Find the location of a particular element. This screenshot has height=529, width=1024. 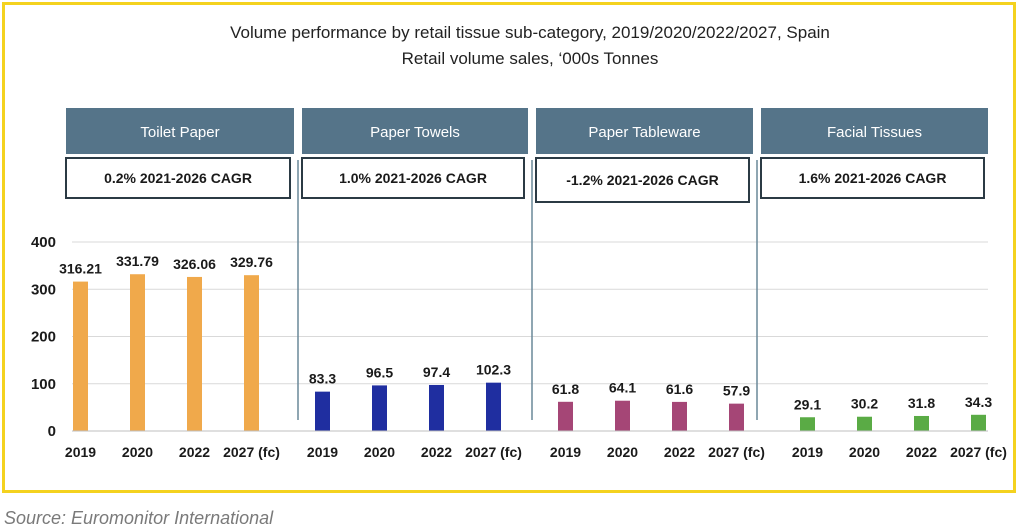

panel-header-label: Toilet Paper is located at coordinates (179, 132).